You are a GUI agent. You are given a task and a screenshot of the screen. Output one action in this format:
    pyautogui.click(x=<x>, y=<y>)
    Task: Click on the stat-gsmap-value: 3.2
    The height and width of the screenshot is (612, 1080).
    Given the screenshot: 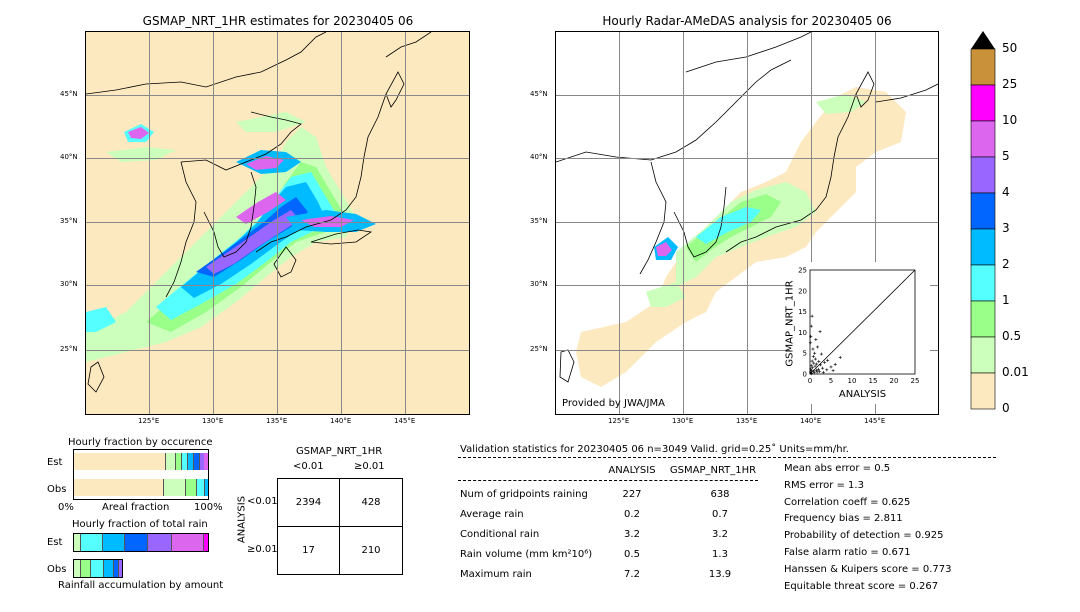 What is the action you would take?
    pyautogui.click(x=720, y=534)
    